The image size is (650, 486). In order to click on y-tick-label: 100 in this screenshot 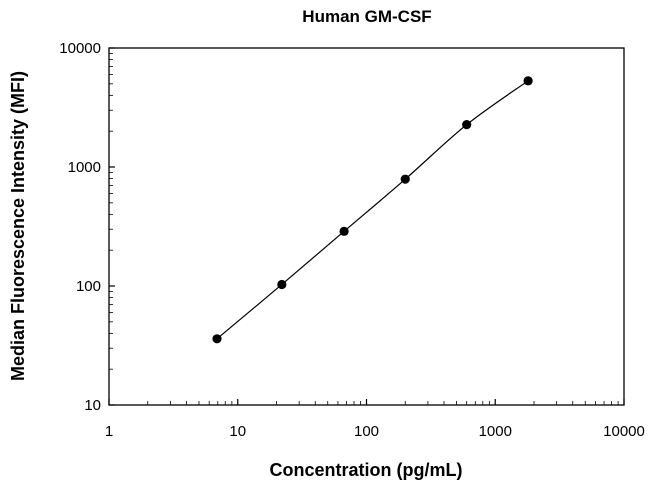, I will do `click(88, 286)`.